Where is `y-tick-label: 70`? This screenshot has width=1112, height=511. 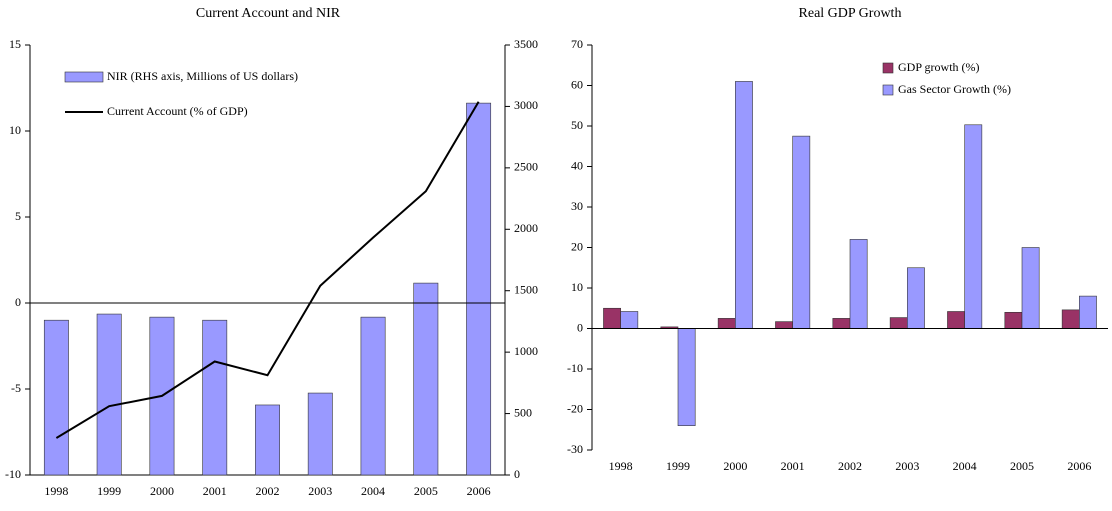
y-tick-label: 70 is located at coordinates (577, 44).